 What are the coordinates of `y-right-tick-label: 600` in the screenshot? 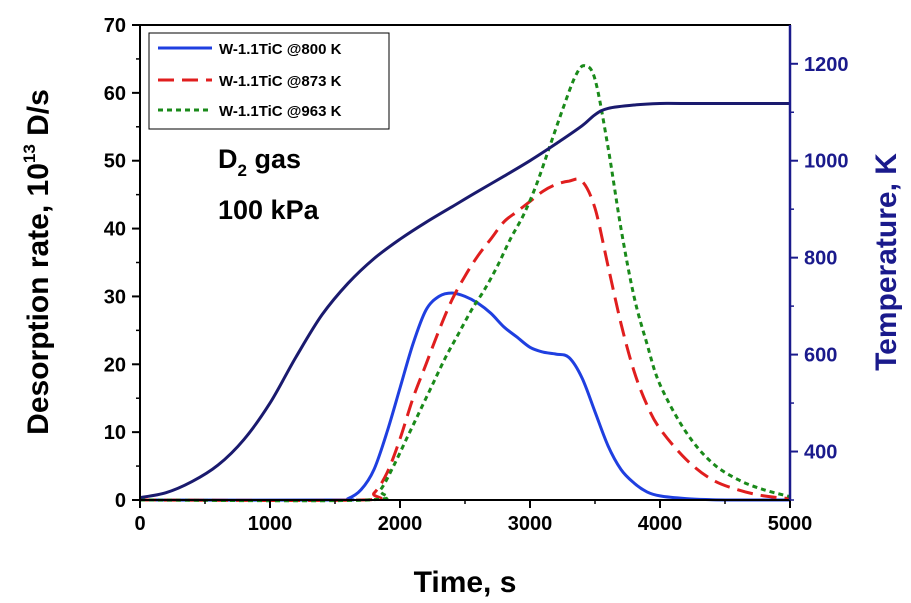 It's located at (820, 356).